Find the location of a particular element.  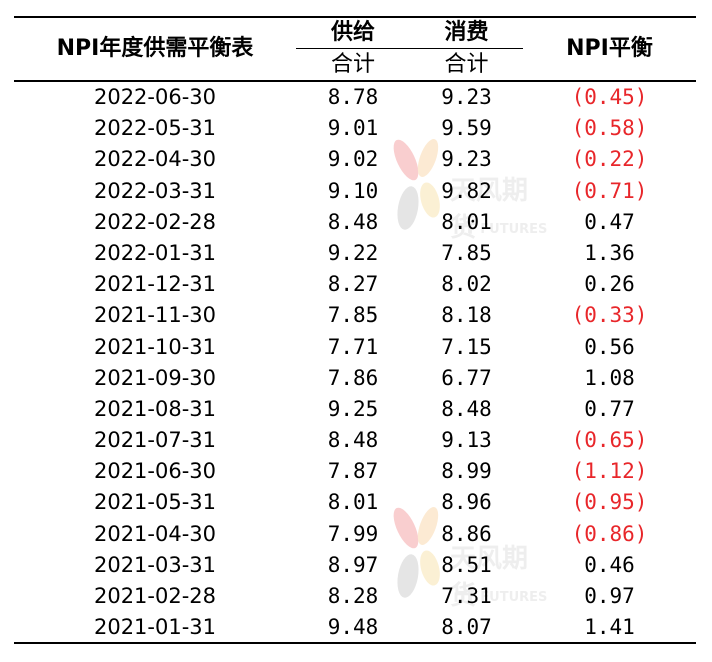

demand-total-cell: 8.48 is located at coordinates (466, 408).